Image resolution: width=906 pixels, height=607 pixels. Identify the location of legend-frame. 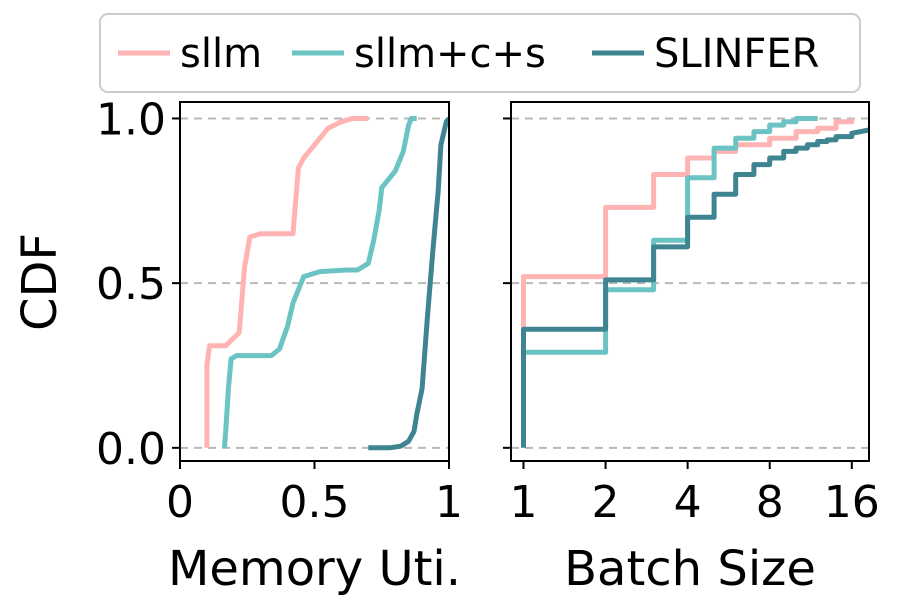
(480, 53).